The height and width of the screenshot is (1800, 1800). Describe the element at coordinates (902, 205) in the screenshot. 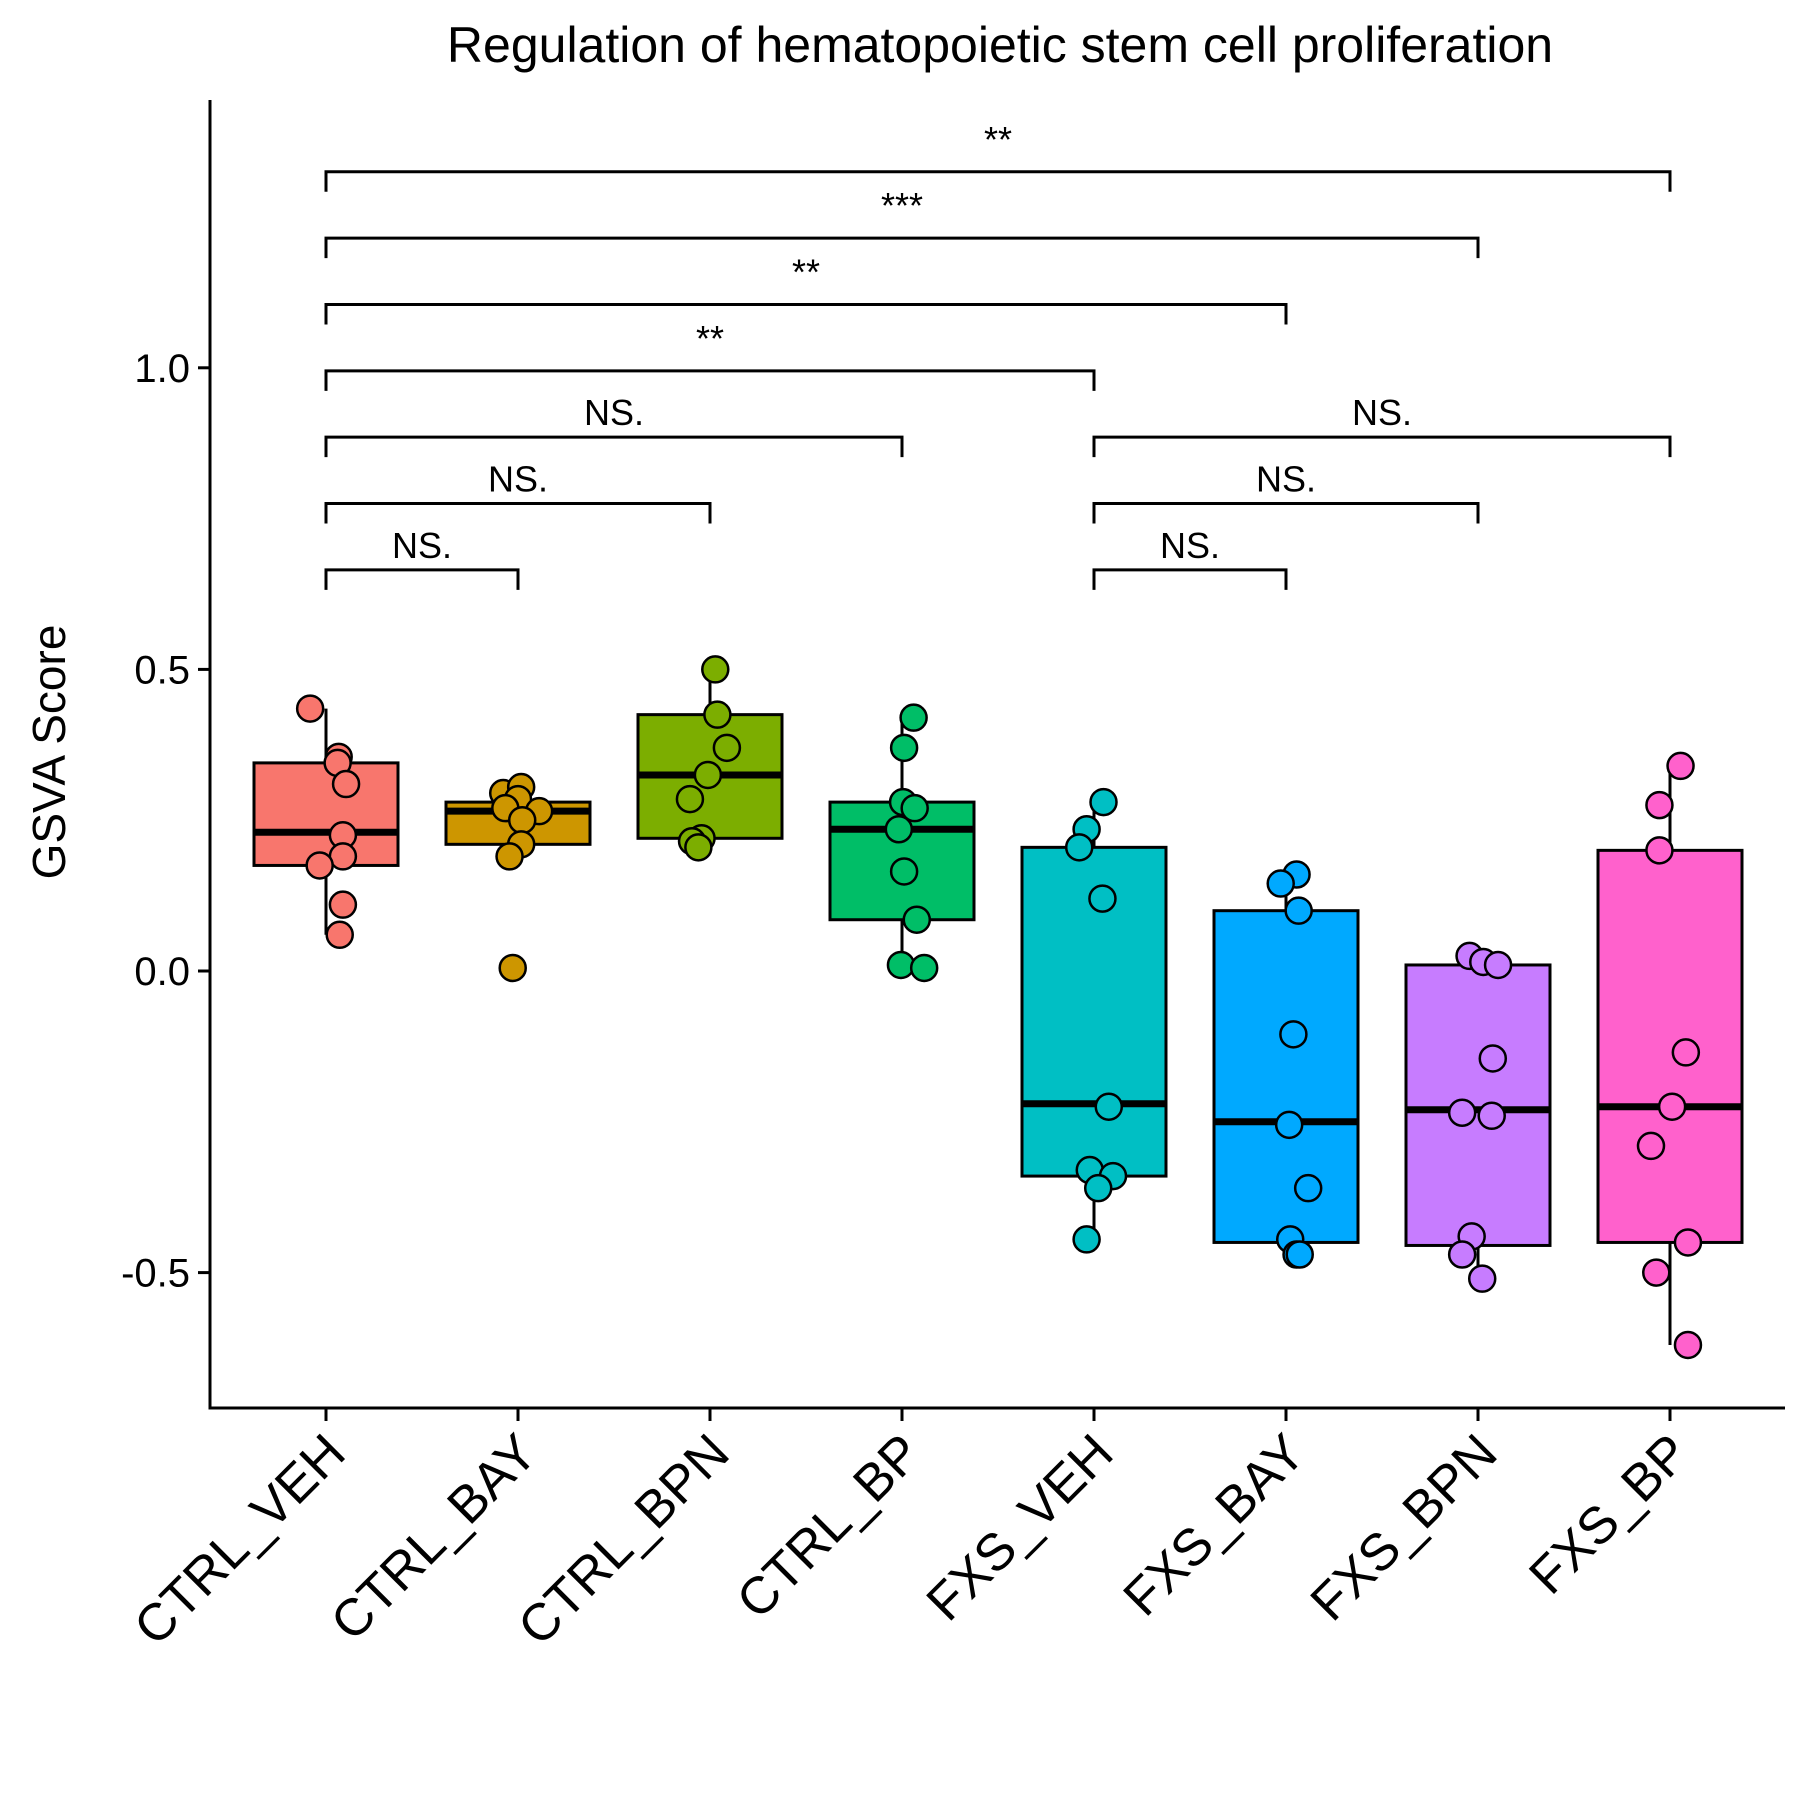

I see `significance-label: ***` at that location.